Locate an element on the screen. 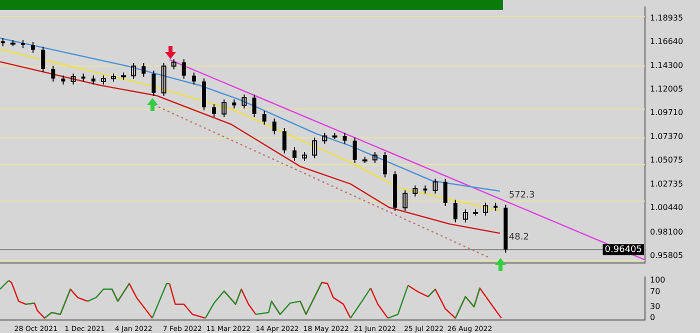 This screenshot has height=333, width=700. y-tick-label: 0.98100 is located at coordinates (667, 231).